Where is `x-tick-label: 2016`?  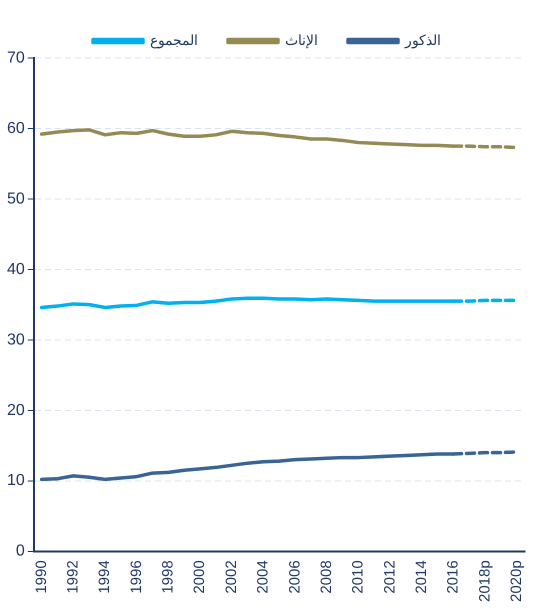
x-tick-label: 2016 is located at coordinates (453, 577).